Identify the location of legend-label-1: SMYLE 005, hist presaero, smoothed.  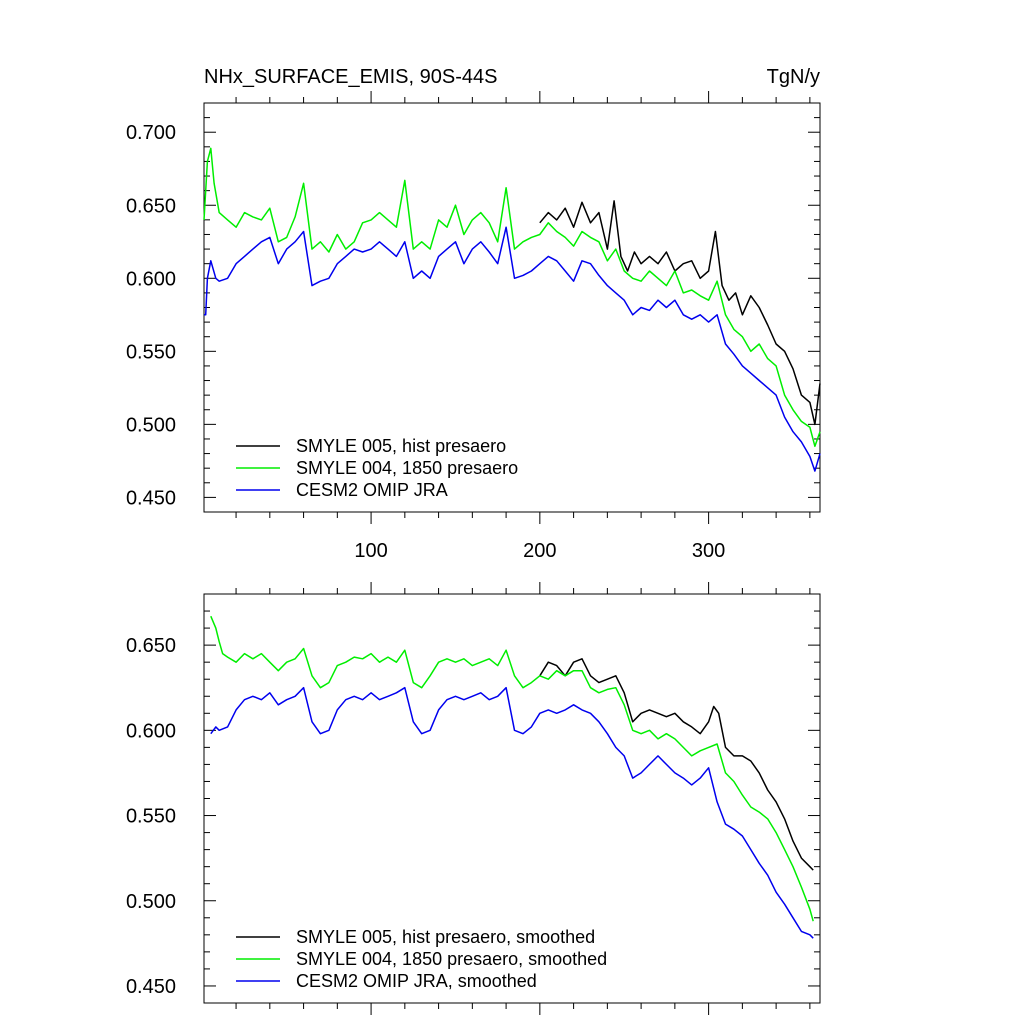
(445, 937).